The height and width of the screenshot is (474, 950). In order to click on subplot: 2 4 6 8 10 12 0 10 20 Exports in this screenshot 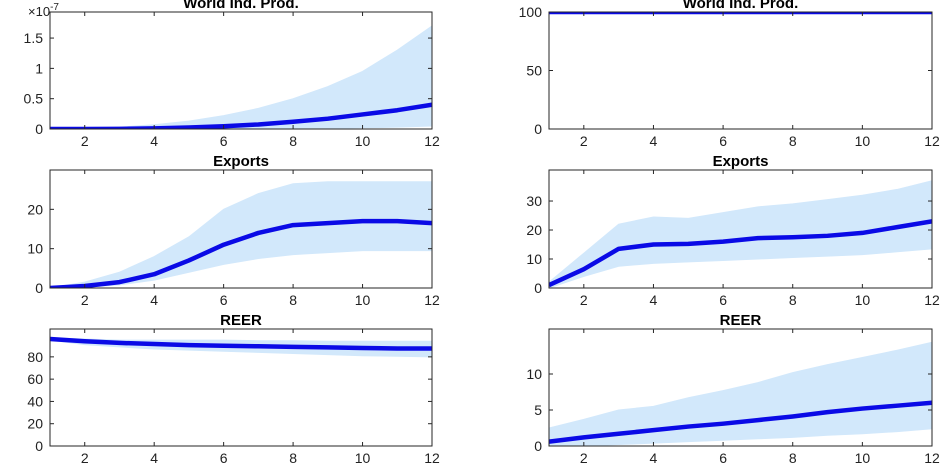, I will do `click(233, 230)`.